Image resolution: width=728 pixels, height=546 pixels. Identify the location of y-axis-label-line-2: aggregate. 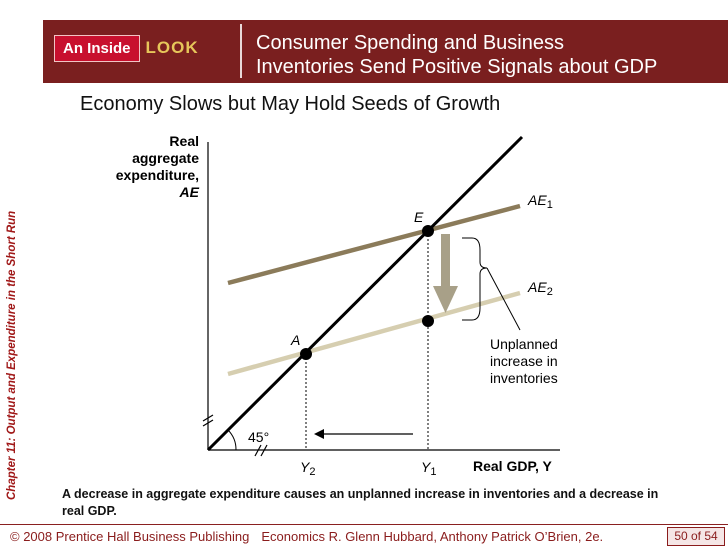
(165, 158).